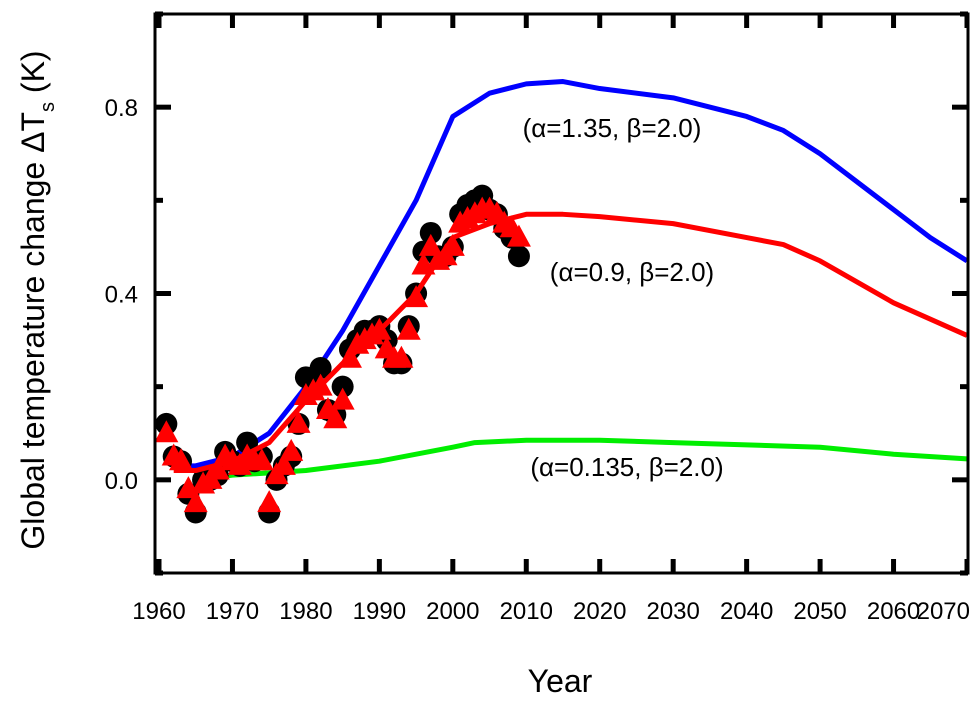  Describe the element at coordinates (121, 295) in the screenshot. I see `y-tick-label: 0.4` at that location.